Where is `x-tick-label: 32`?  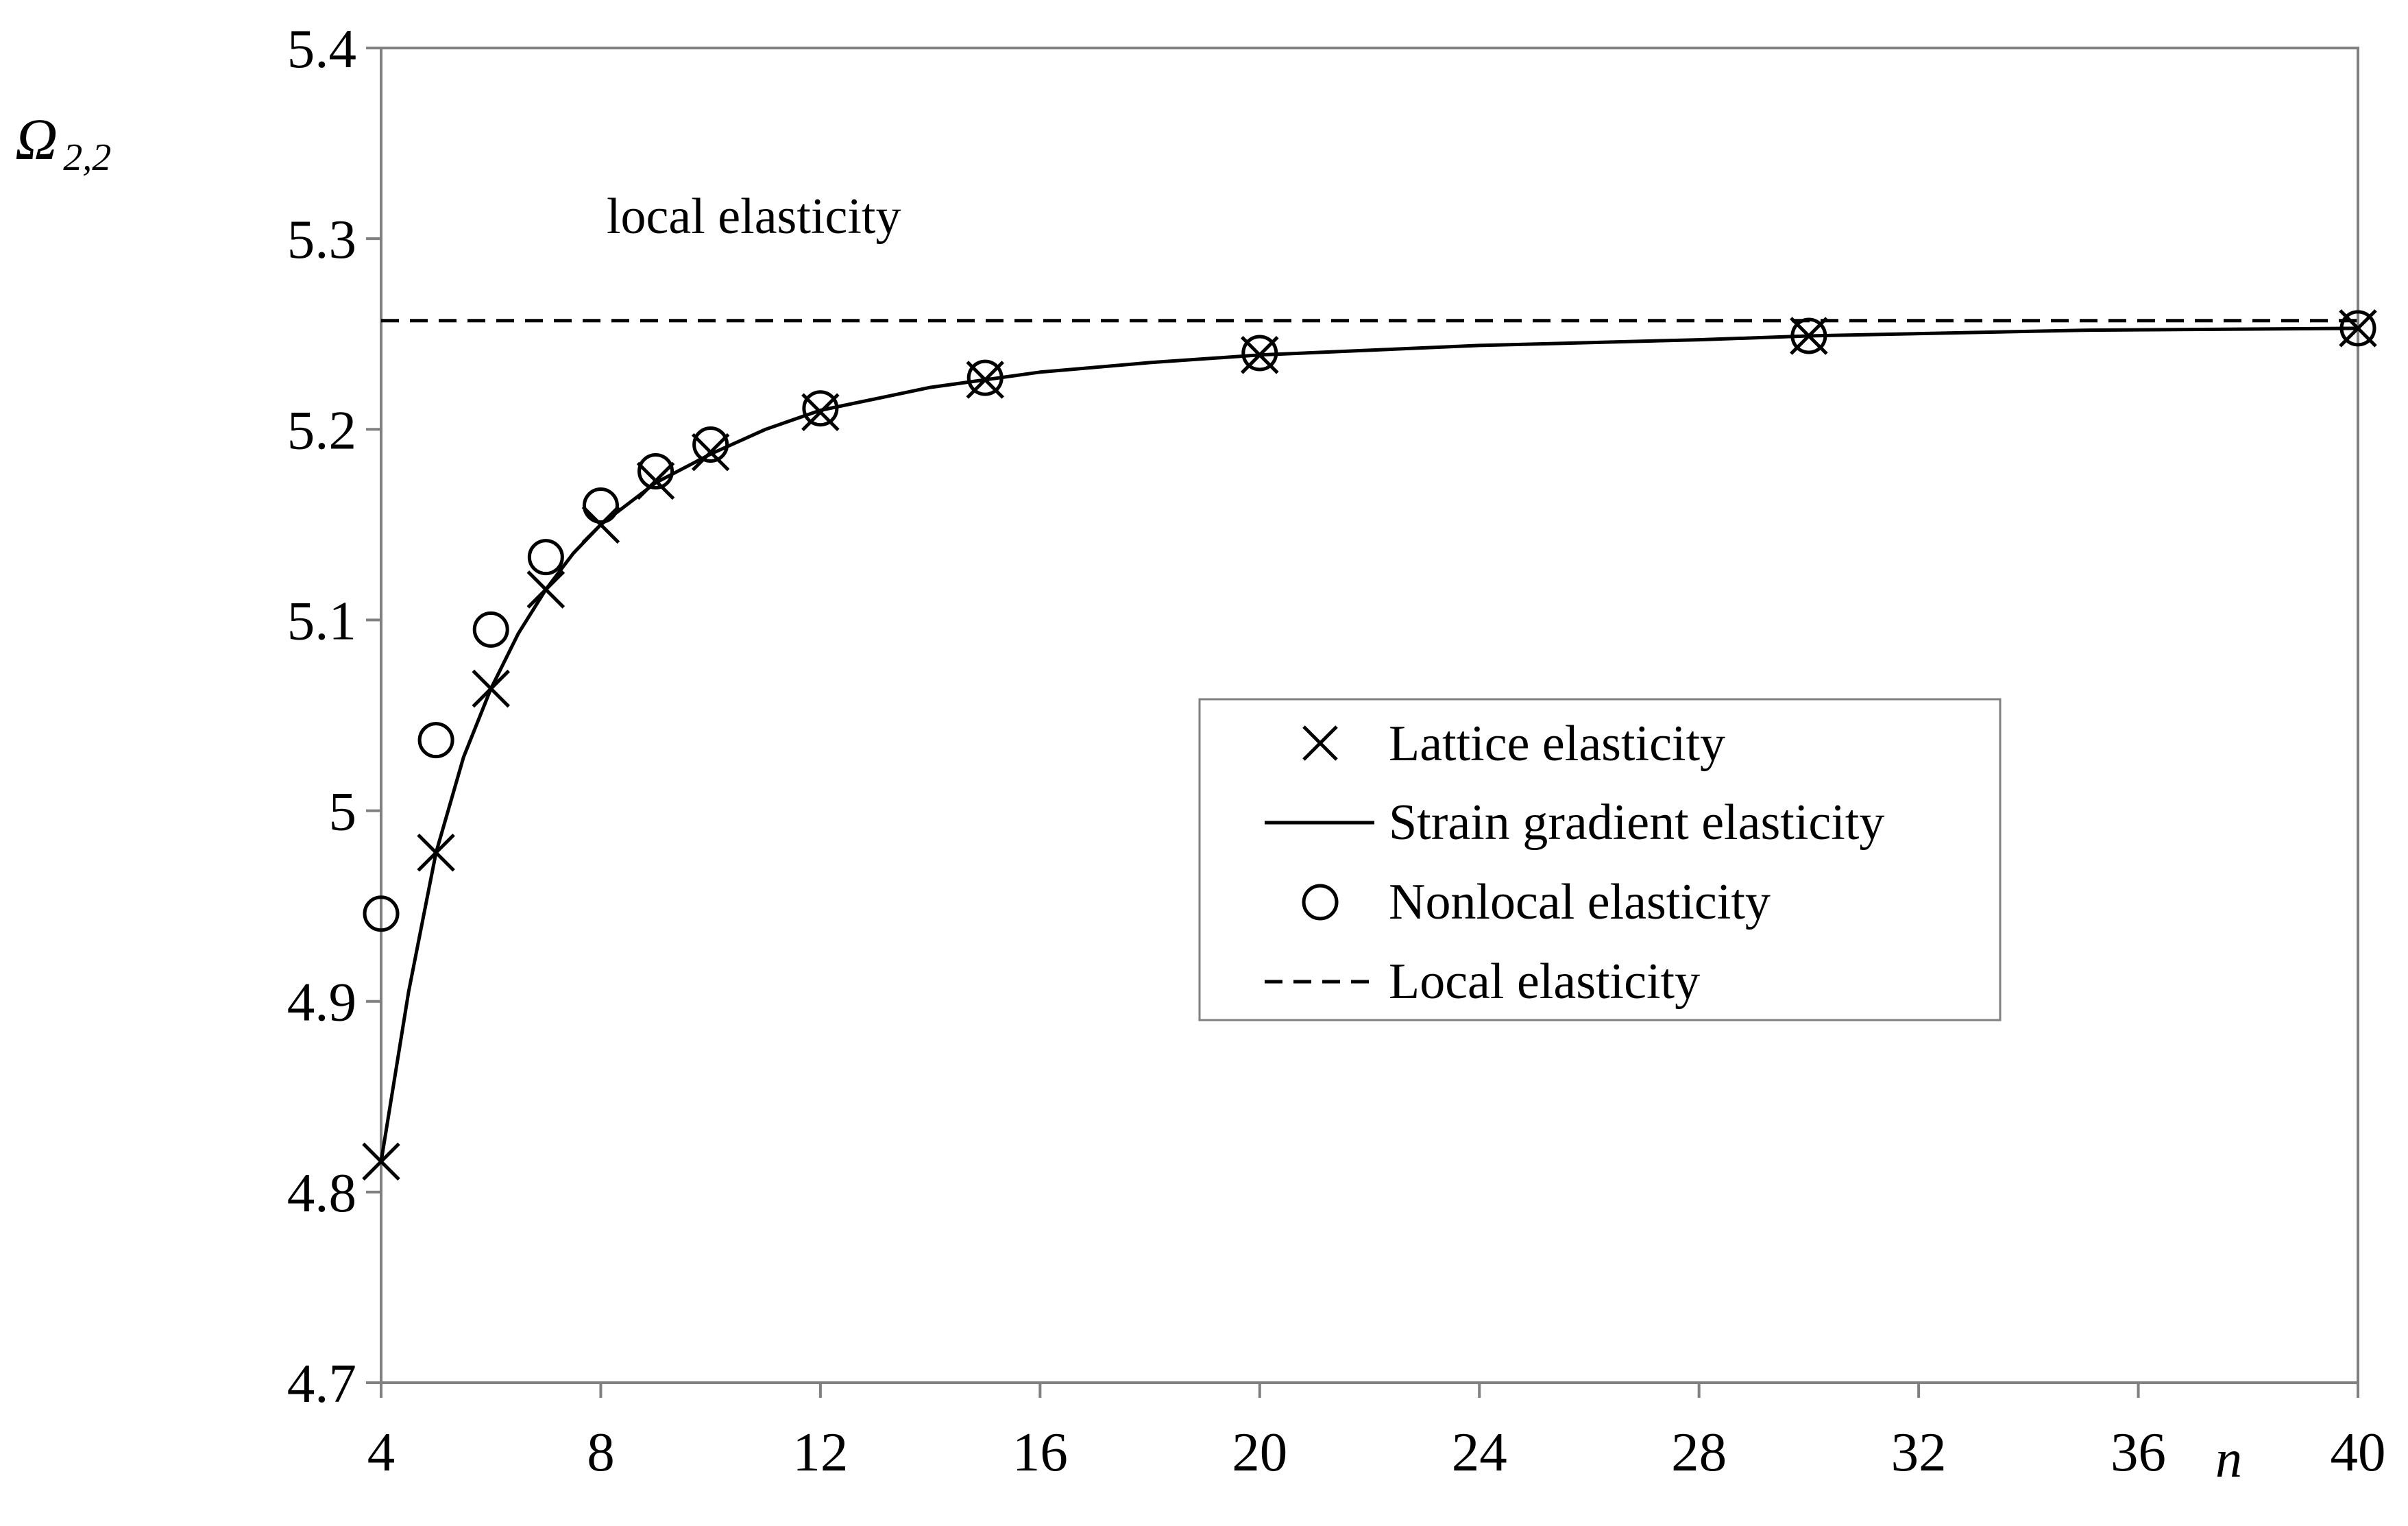
x-tick-label: 32 is located at coordinates (1919, 1452).